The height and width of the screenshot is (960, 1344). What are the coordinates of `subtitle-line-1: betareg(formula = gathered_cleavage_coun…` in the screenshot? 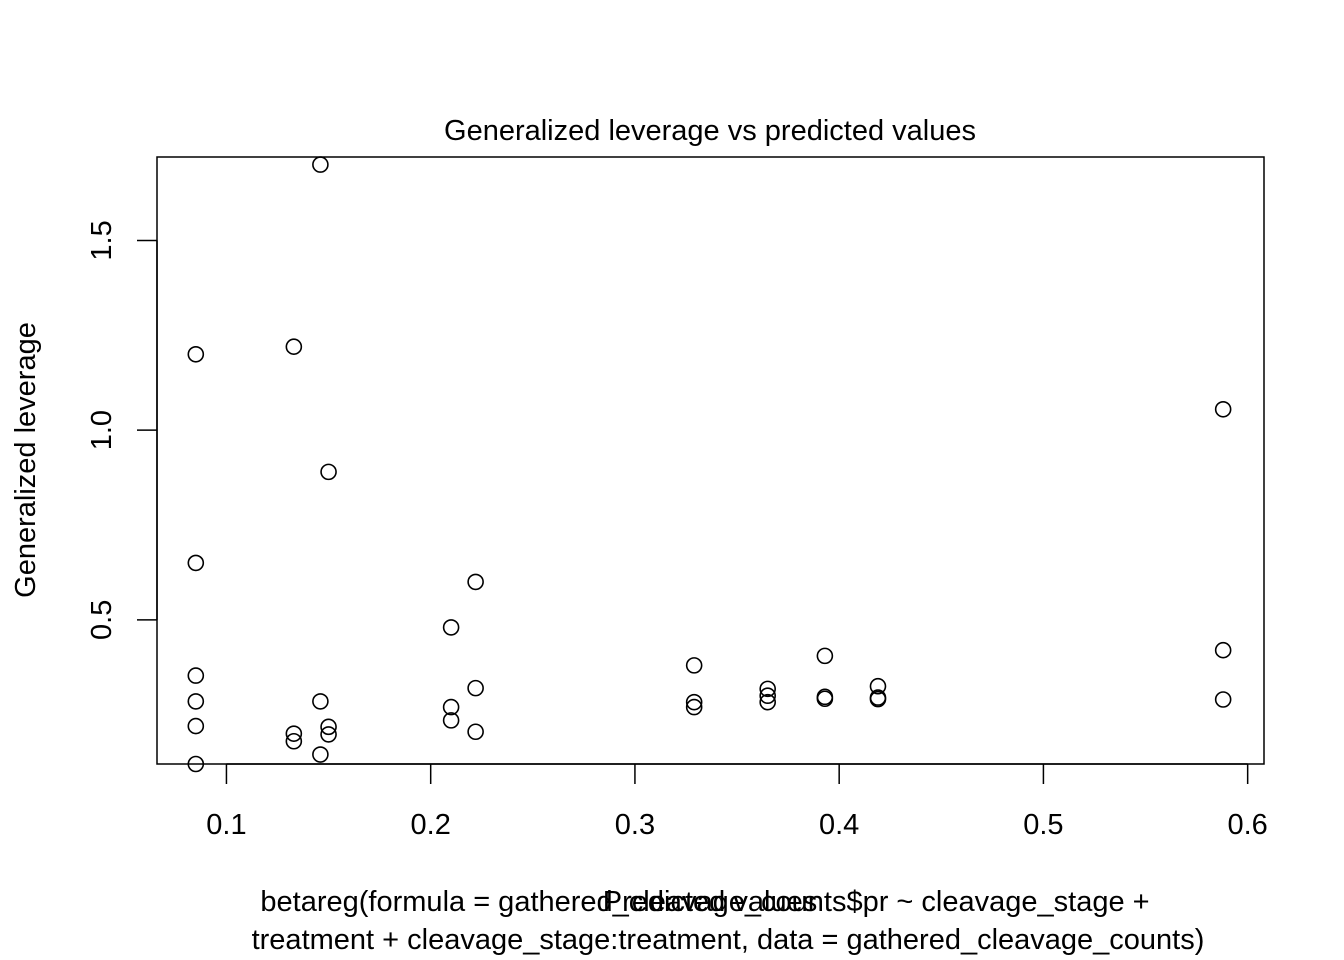 It's located at (704, 902).